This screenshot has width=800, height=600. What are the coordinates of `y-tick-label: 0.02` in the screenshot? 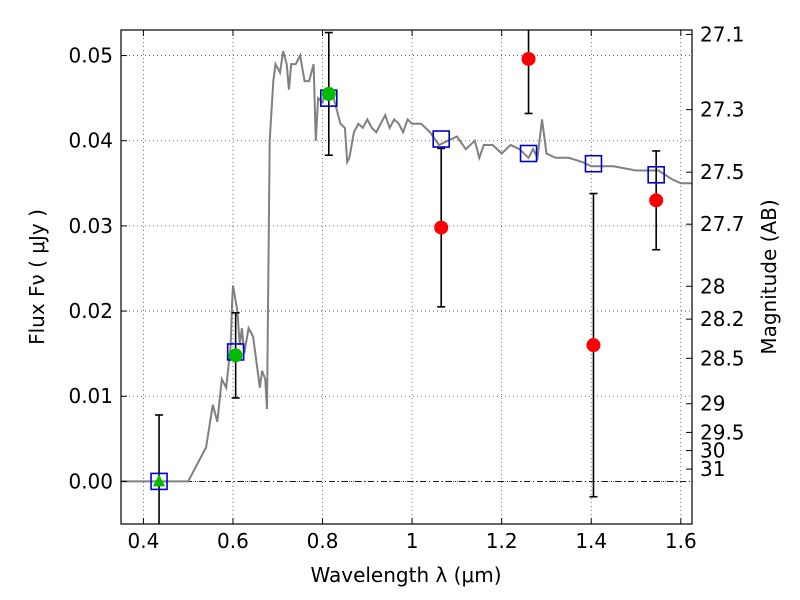 It's located at (90, 311).